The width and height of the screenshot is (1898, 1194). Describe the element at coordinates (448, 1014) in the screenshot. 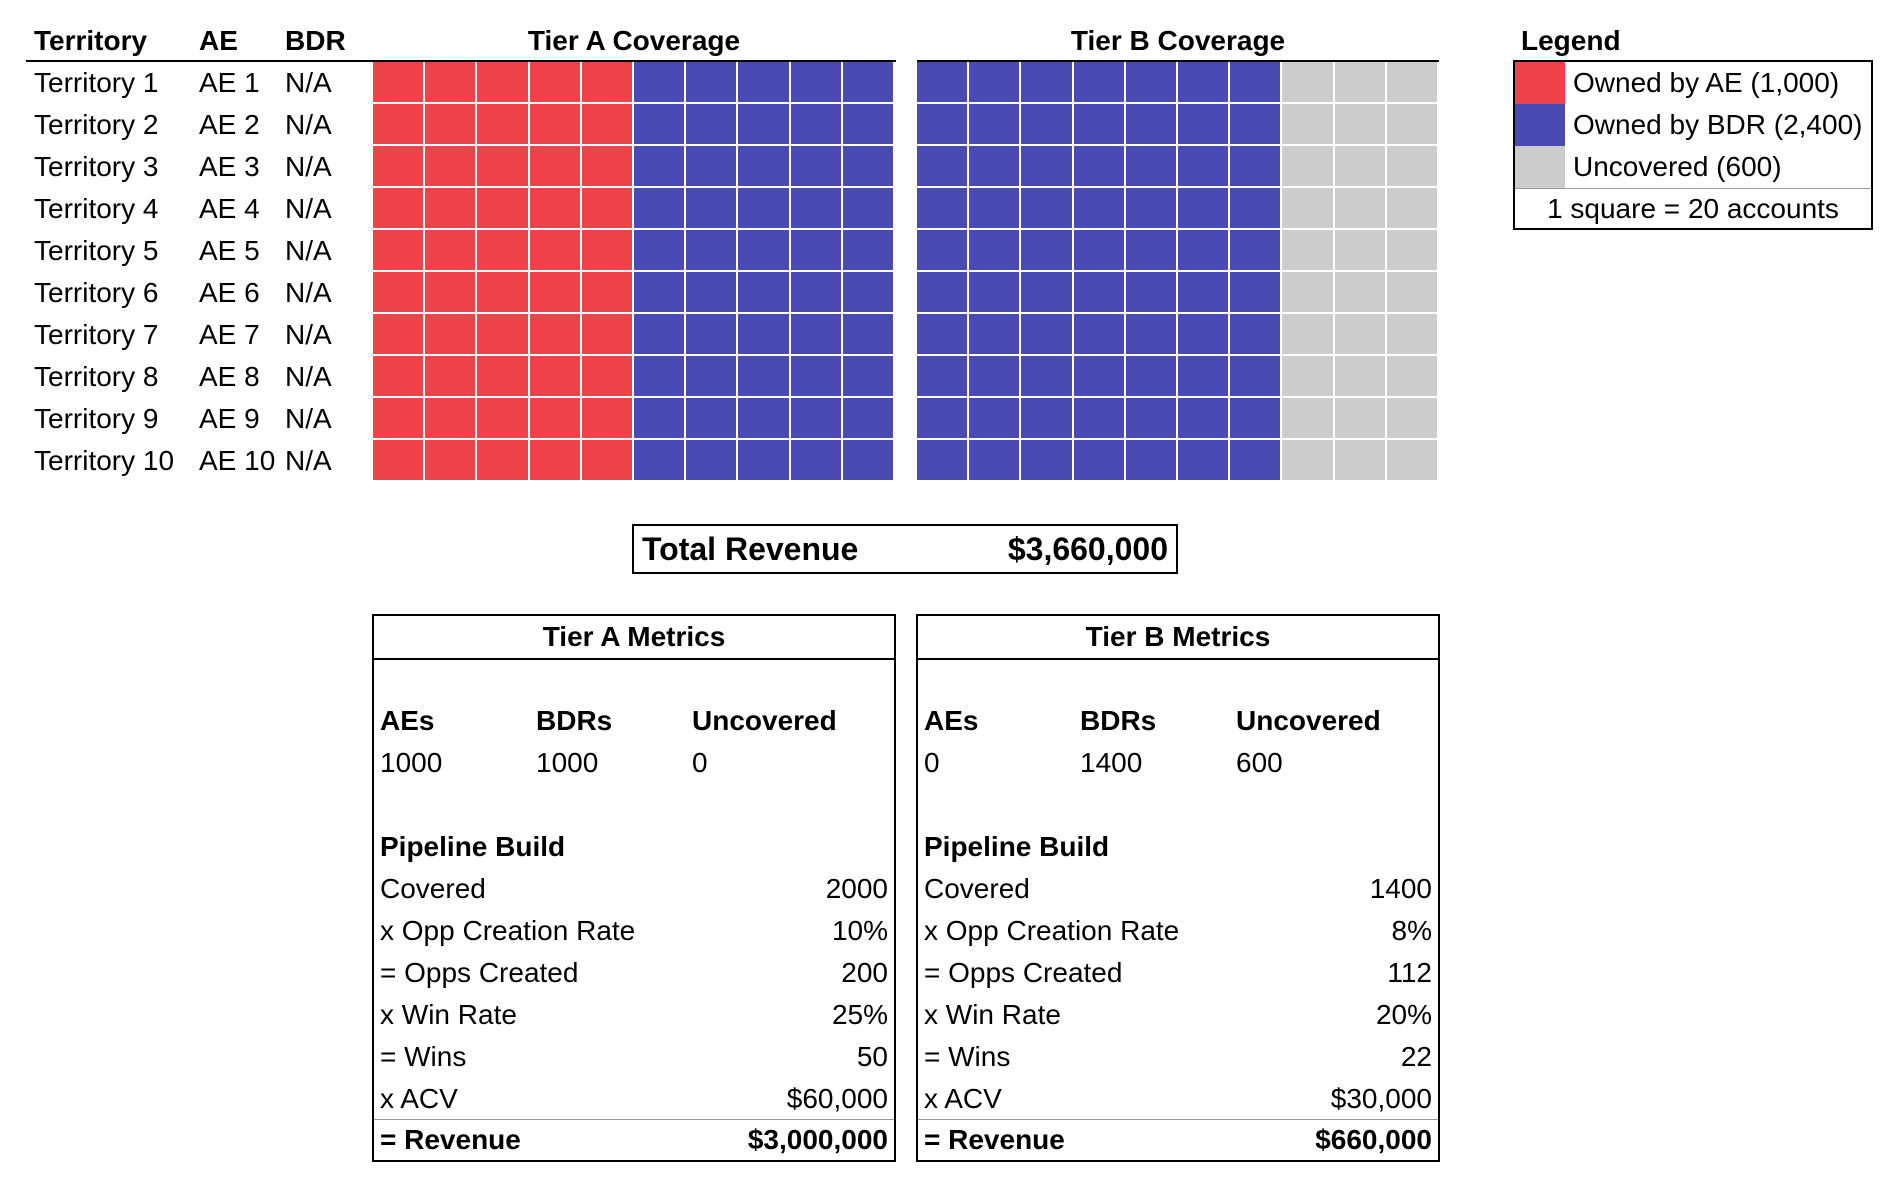

I see `tier-a-line-label: x Win Rate` at that location.